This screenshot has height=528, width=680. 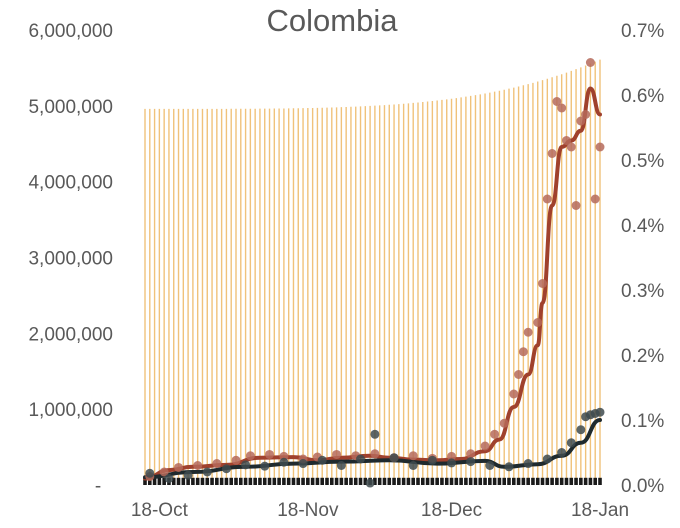 What do you see at coordinates (160, 510) in the screenshot?
I see `x-tick-label: 18-Oct` at bounding box center [160, 510].